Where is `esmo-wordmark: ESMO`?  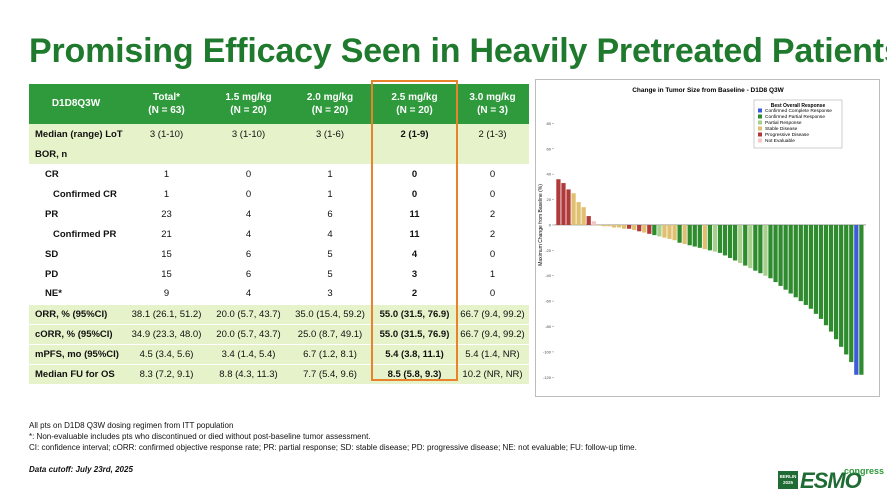 esmo-wordmark: ESMO is located at coordinates (831, 480).